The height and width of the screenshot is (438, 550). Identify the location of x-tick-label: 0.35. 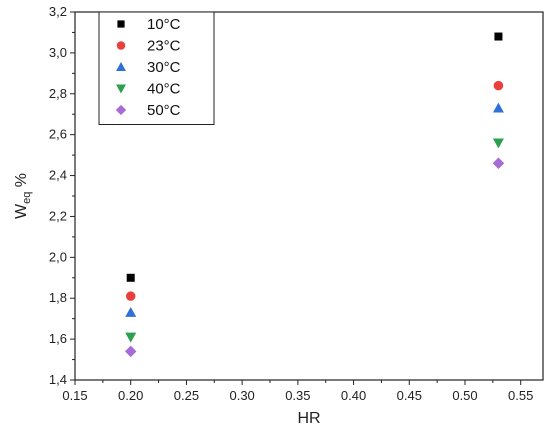
(297, 395).